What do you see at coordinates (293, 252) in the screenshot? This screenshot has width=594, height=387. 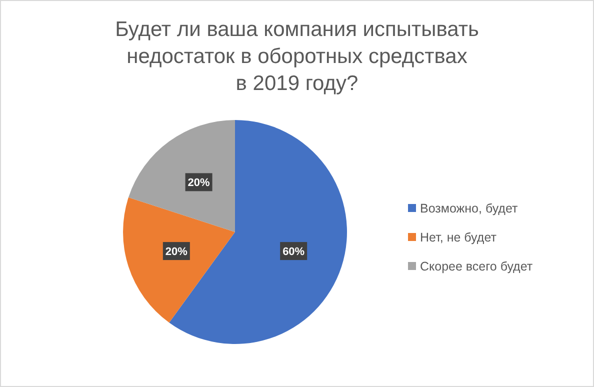 I see `data-label: 60%` at bounding box center [293, 252].